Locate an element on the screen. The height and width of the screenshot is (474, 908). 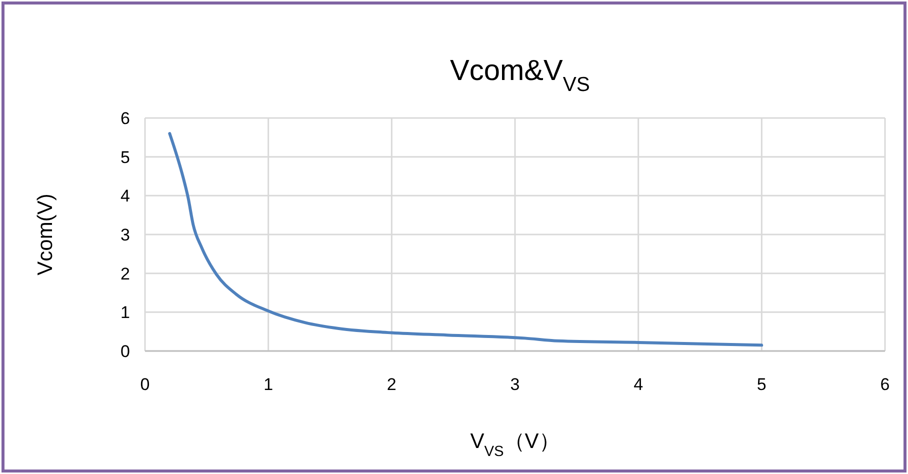
x-tick-label: 4 is located at coordinates (639, 384).